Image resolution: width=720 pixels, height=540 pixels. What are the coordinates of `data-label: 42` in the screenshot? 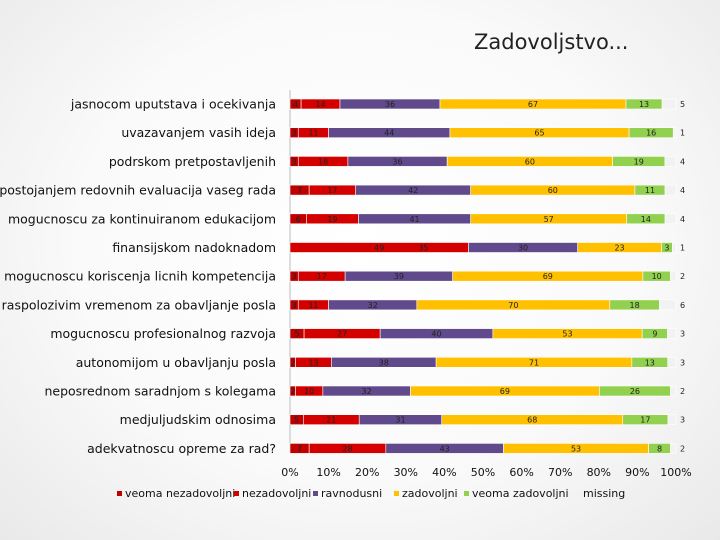 It's located at (413, 190).